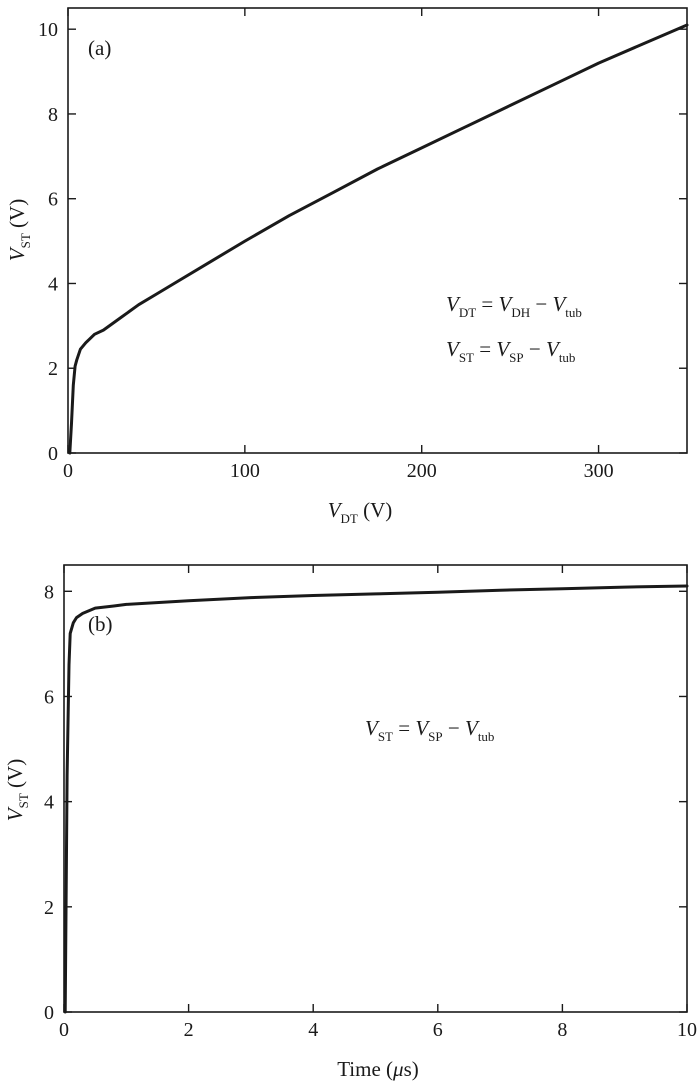 Image resolution: width=700 pixels, height=1086 pixels. What do you see at coordinates (99, 48) in the screenshot?
I see `panel-label: (a)` at bounding box center [99, 48].